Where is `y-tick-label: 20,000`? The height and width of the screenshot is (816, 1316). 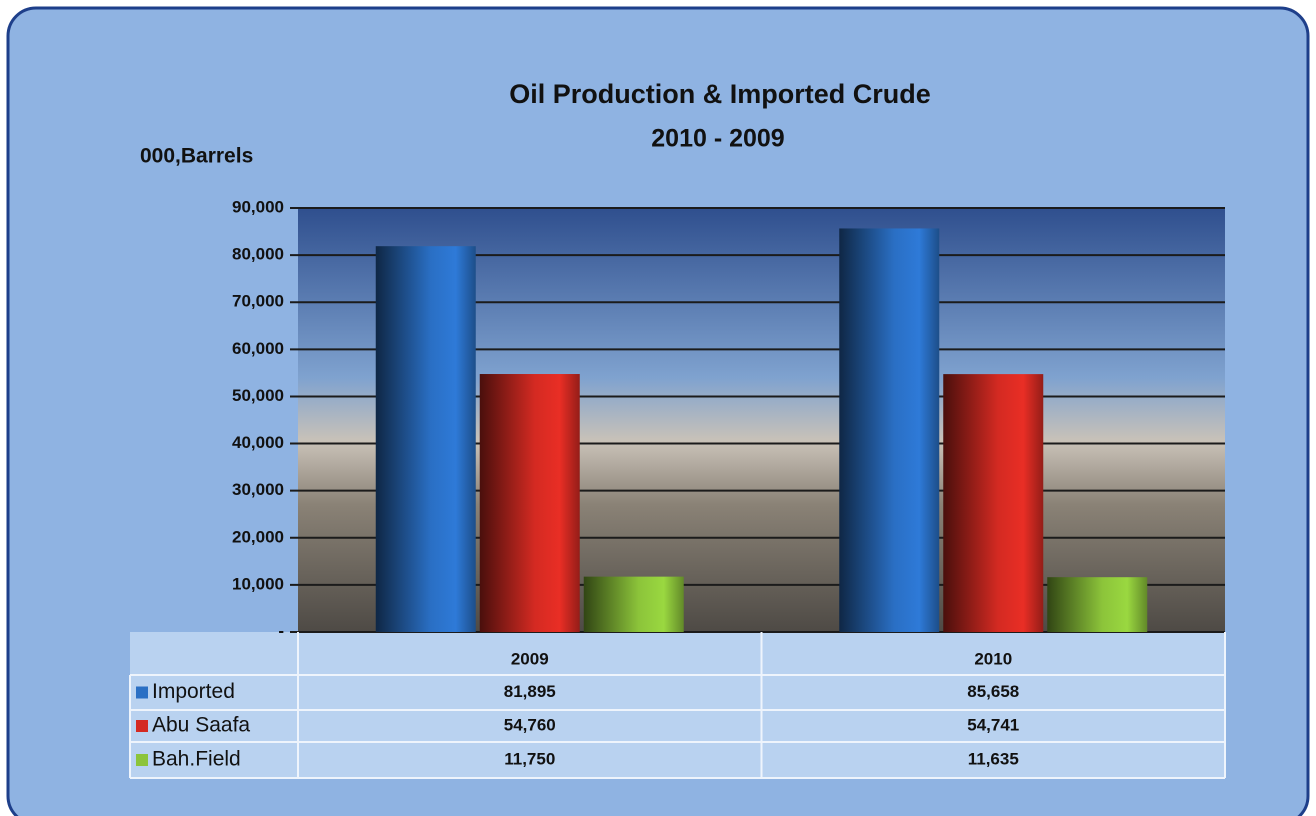
y-tick-label: 20,000 is located at coordinates (258, 536).